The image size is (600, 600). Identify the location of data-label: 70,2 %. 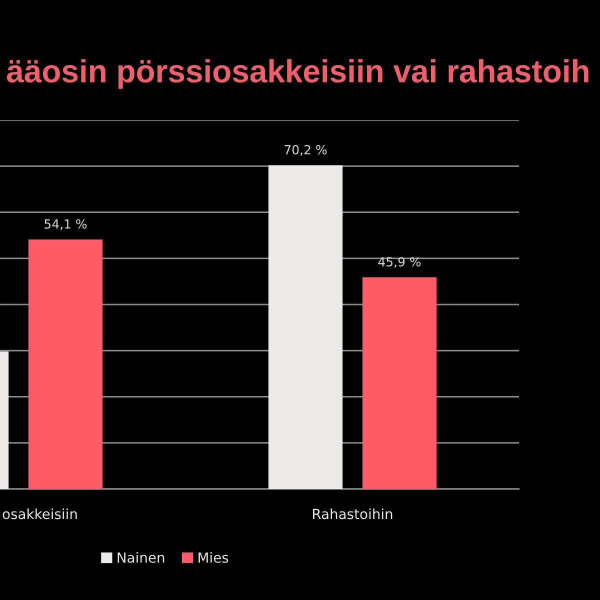
(305, 150).